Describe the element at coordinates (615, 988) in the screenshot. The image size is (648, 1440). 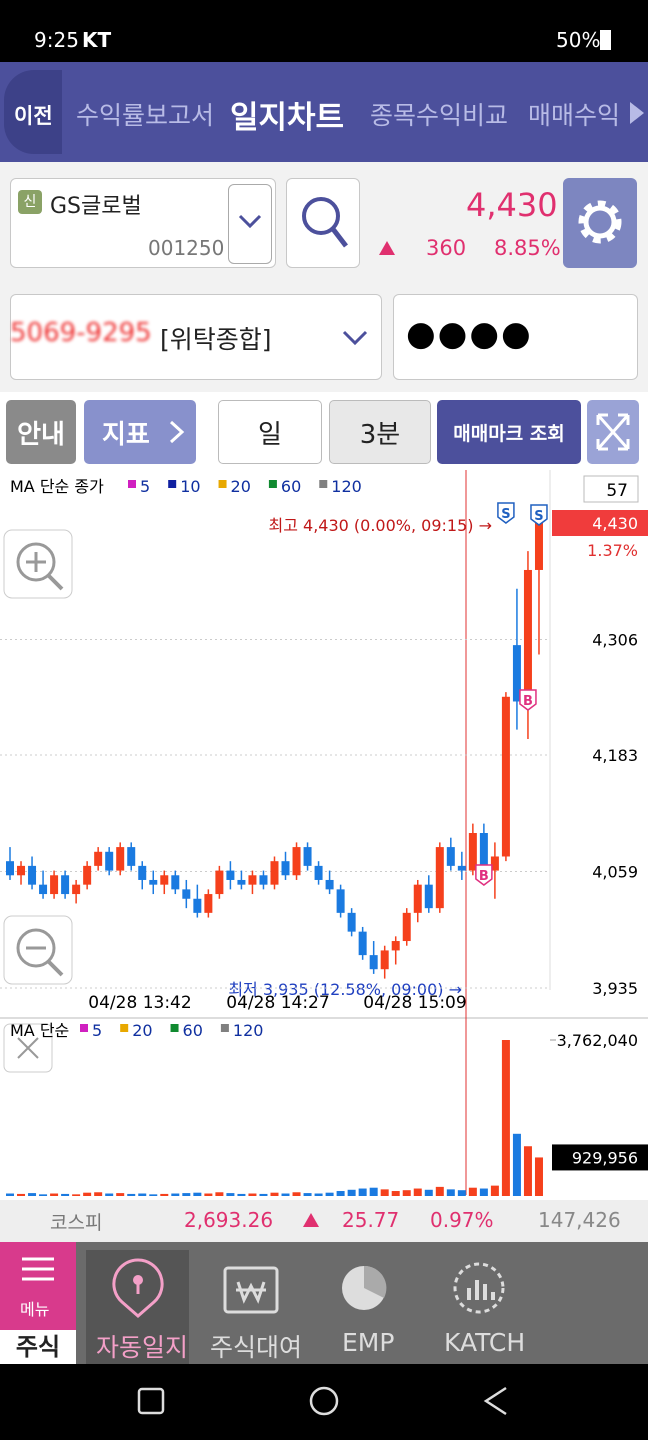
I see `y-tick-label: 3,935` at that location.